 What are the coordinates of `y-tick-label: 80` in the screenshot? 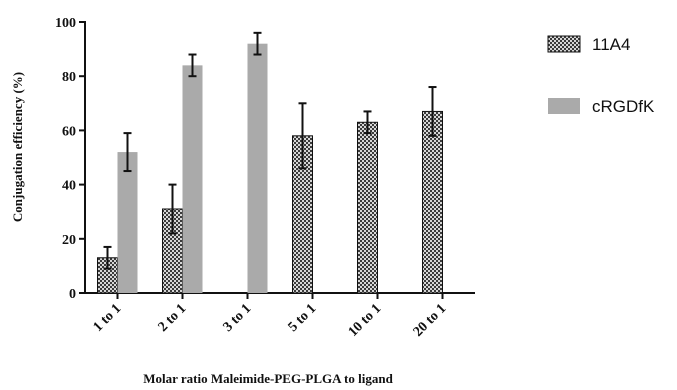 It's located at (69, 77).